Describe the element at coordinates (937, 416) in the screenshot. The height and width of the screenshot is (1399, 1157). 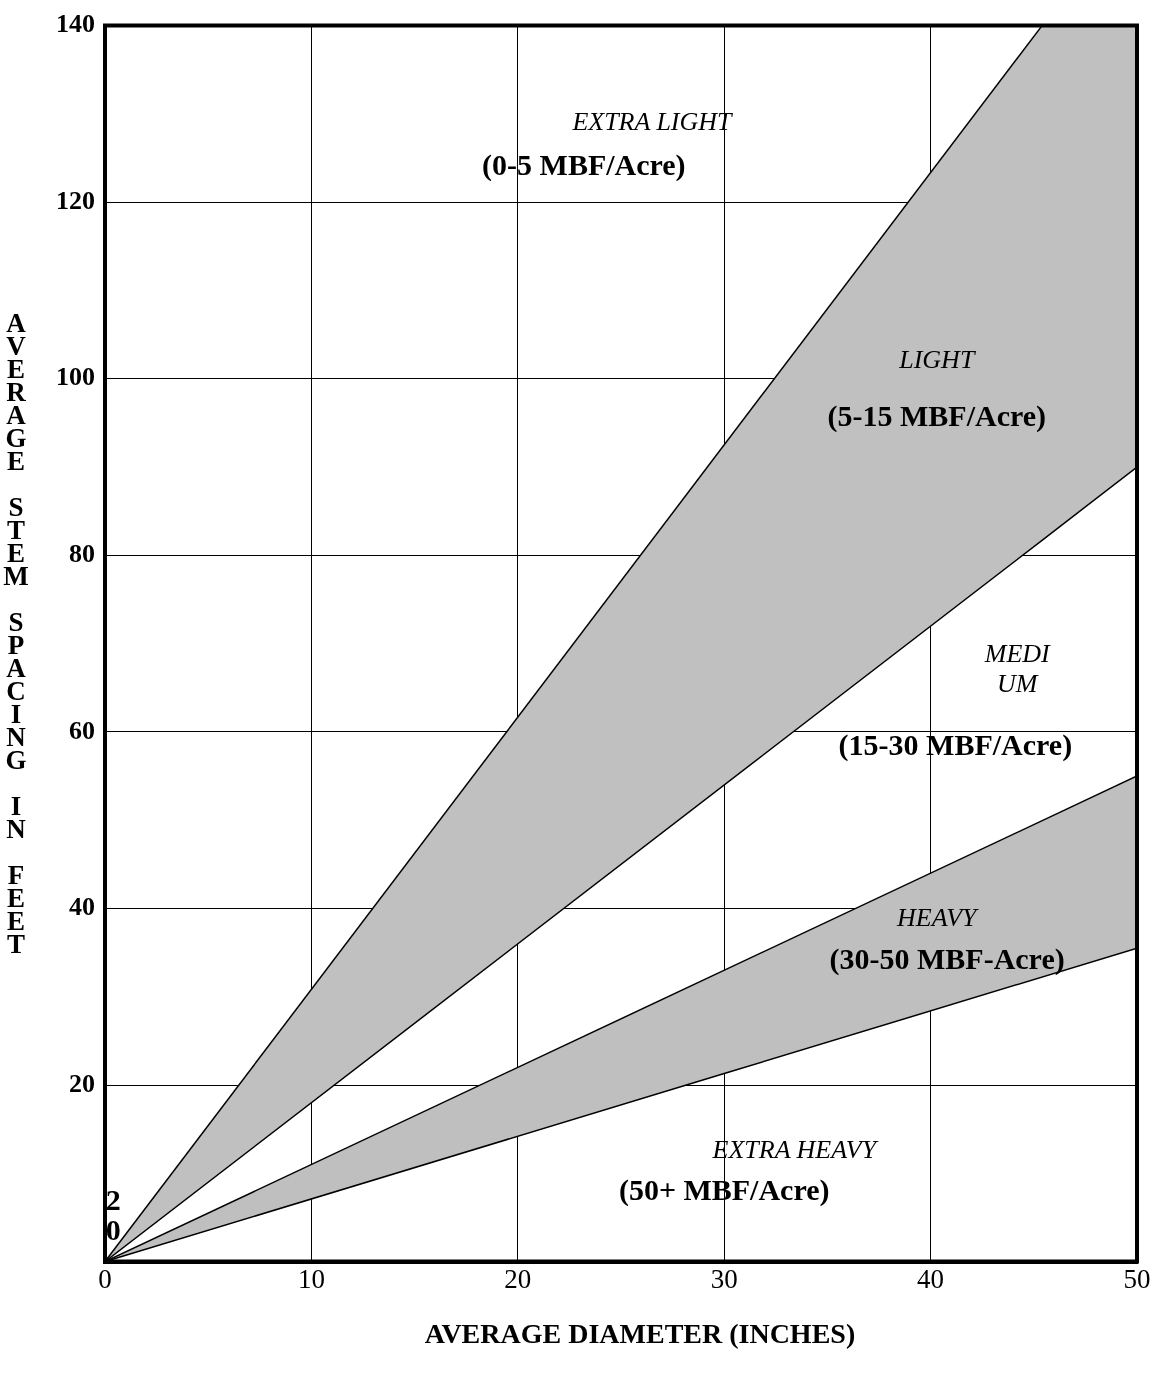
I see `annotation: (5-15 MBF/Acre)` at that location.